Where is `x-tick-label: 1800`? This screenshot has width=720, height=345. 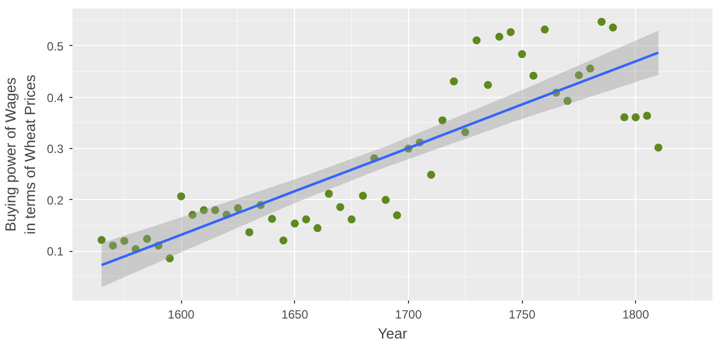
x-tick-label: 1800 is located at coordinates (636, 315).